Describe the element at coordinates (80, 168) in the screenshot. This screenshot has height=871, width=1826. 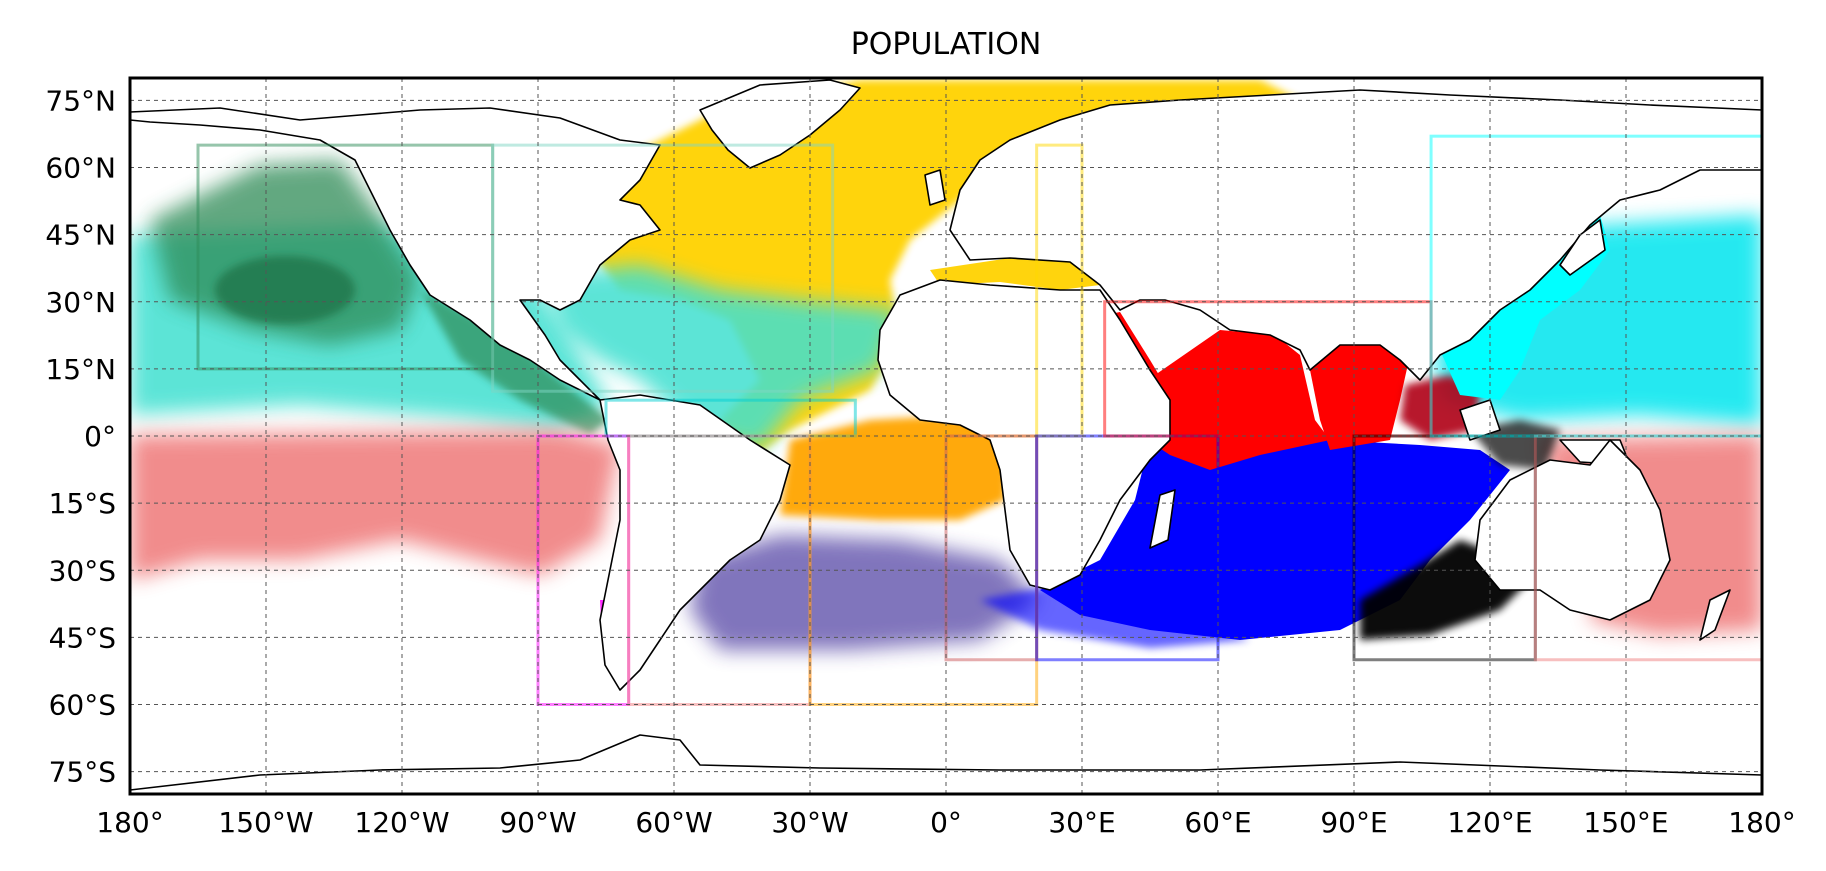
I see `latitude-tick-label: 60°N` at that location.